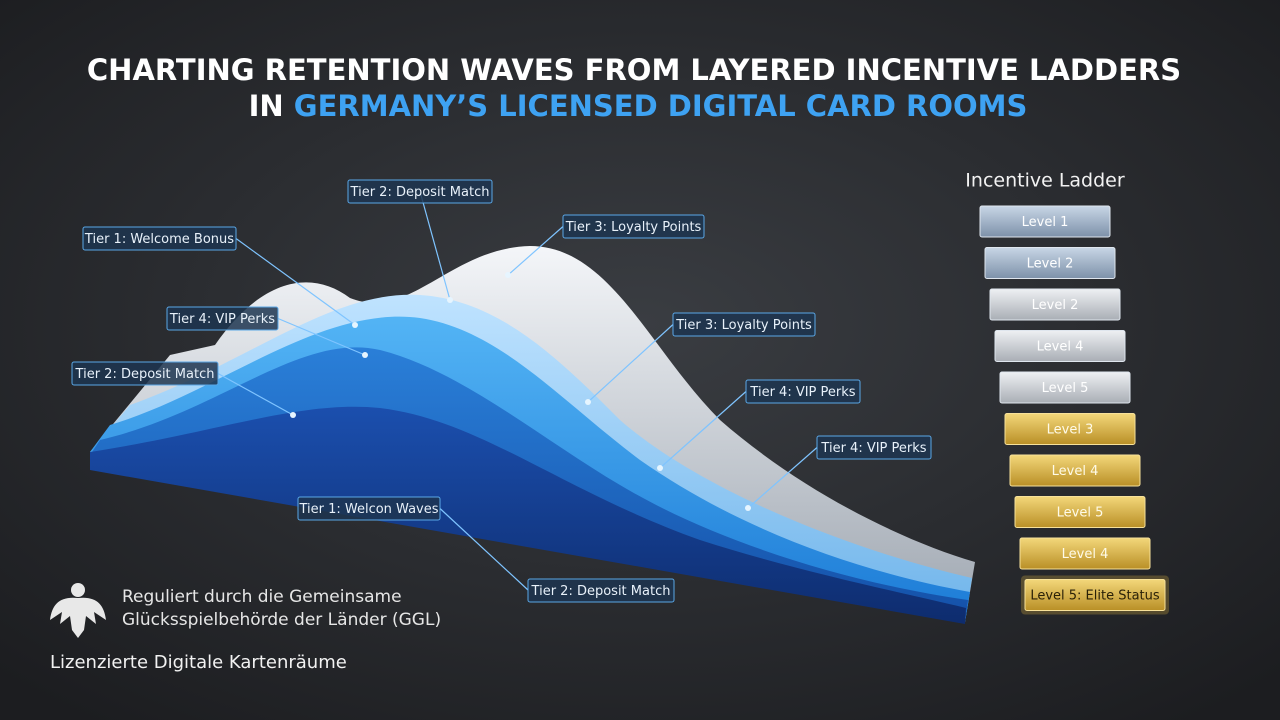  I want to click on eagle-icon, so click(78, 610).